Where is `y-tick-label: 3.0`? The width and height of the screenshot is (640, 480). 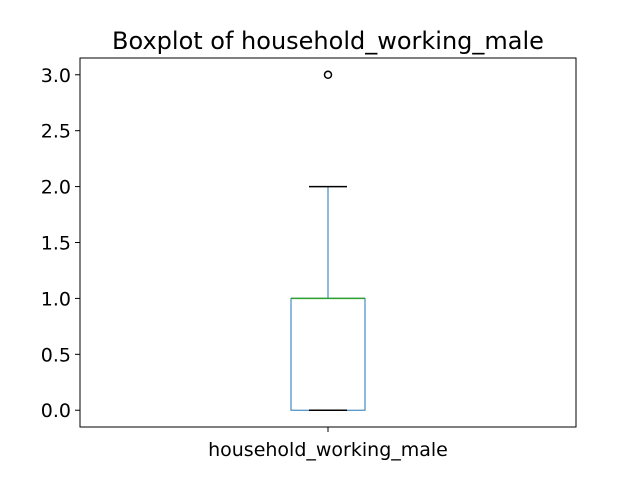 y-tick-label: 3.0 is located at coordinates (56, 76).